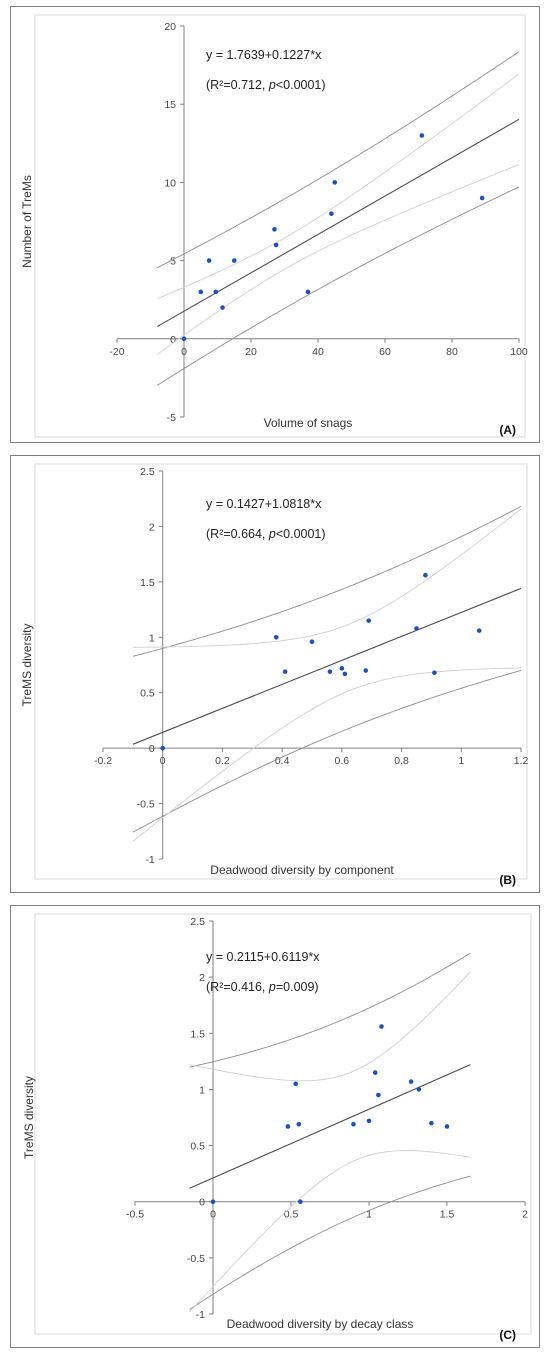  I want to click on chart-b-prediction-lower, so click(327, 751).